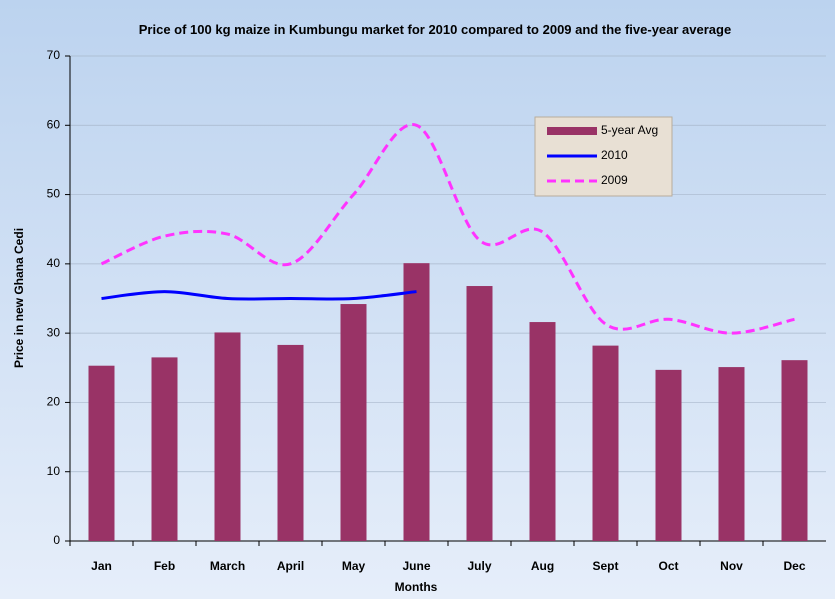 Image resolution: width=835 pixels, height=599 pixels. What do you see at coordinates (101, 566) in the screenshot?
I see `x-tick-label: Jan` at bounding box center [101, 566].